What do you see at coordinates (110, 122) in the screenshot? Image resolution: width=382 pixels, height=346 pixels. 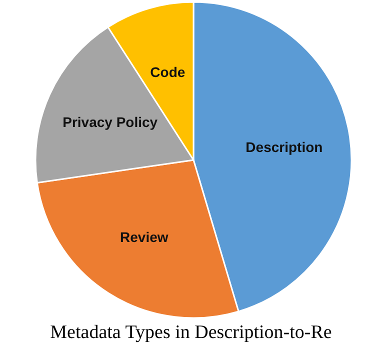 I see `slice-label: Privacy Policy` at bounding box center [110, 122].